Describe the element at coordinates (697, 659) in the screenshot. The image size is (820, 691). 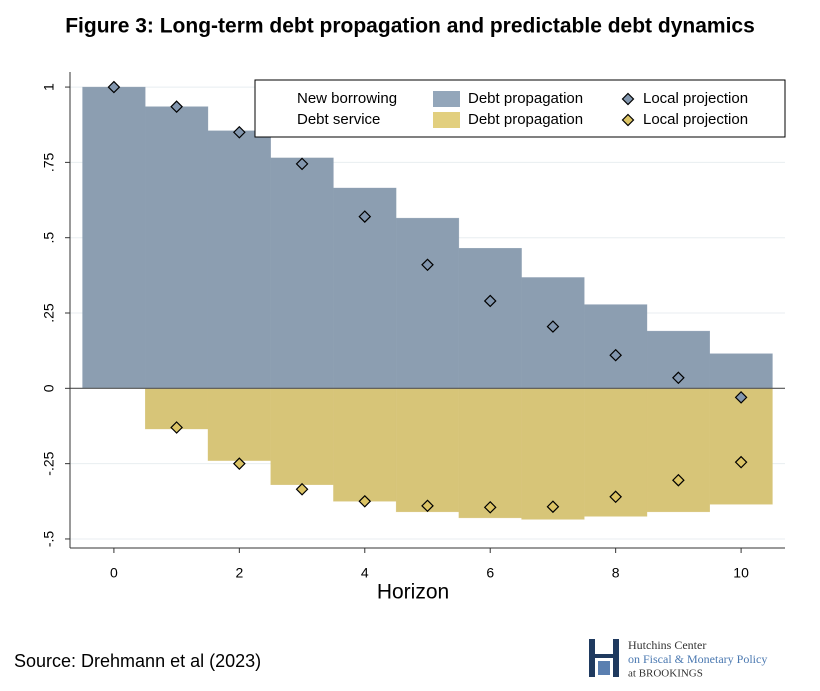
I see `logo-text: on Fiscal & Monetary Policy` at that location.